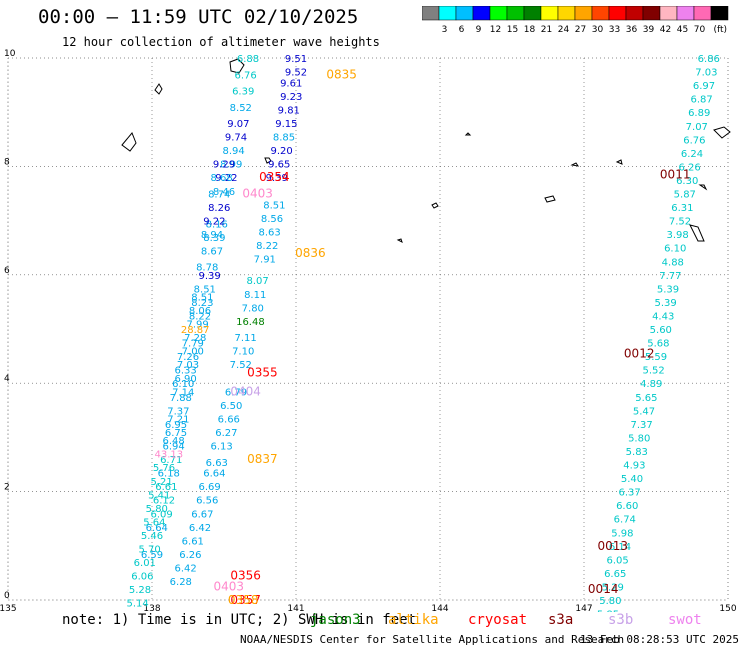 The image size is (740, 650). Describe the element at coordinates (185, 568) in the screenshot. I see `wave-height-value: 6.42` at that location.